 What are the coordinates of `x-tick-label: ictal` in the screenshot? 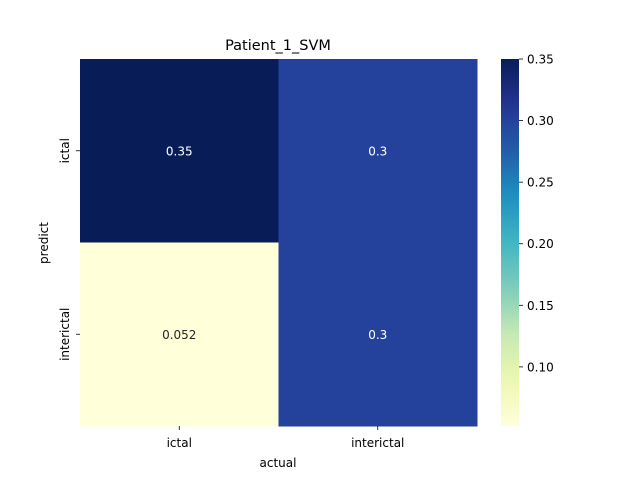 It's located at (179, 443).